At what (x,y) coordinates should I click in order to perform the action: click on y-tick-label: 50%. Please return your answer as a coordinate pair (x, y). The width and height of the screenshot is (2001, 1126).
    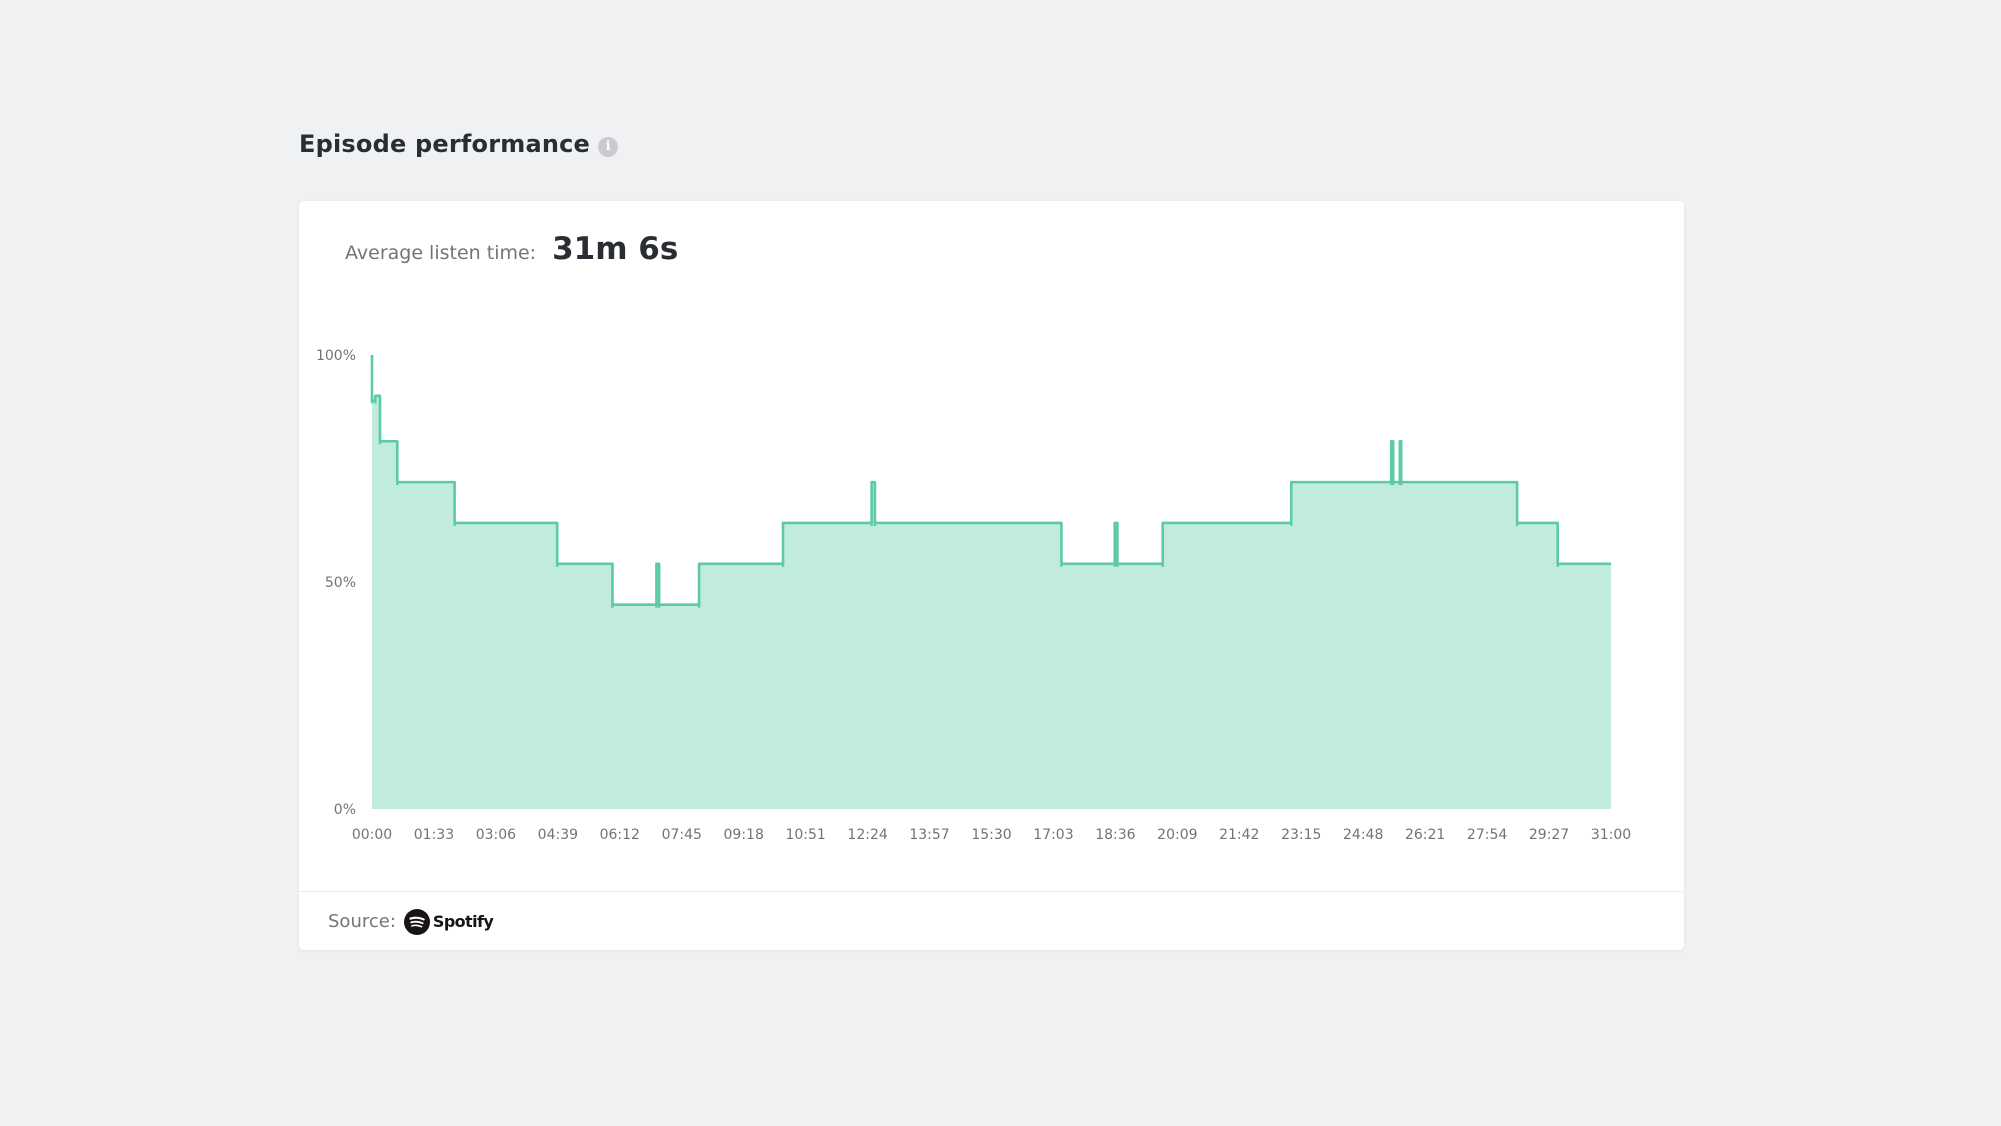
    Looking at the image, I should click on (340, 583).